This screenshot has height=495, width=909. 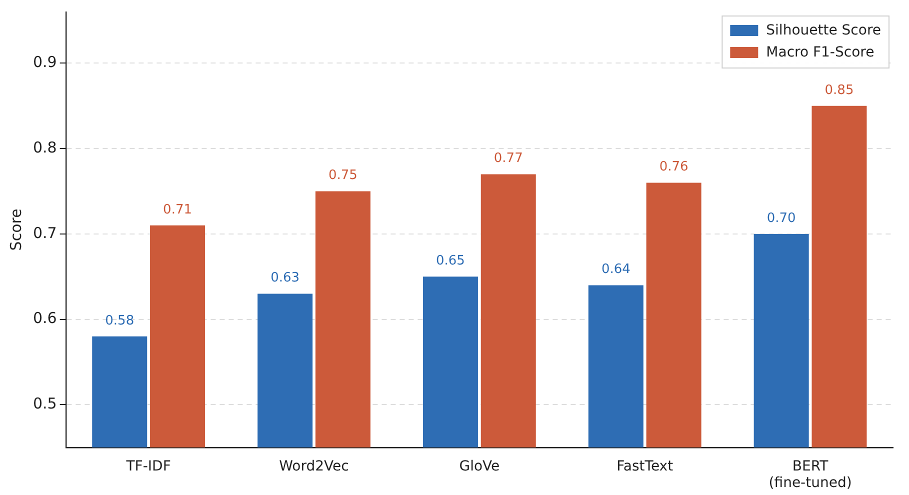 What do you see at coordinates (343, 176) in the screenshot?
I see `data-label: 0.75` at bounding box center [343, 176].